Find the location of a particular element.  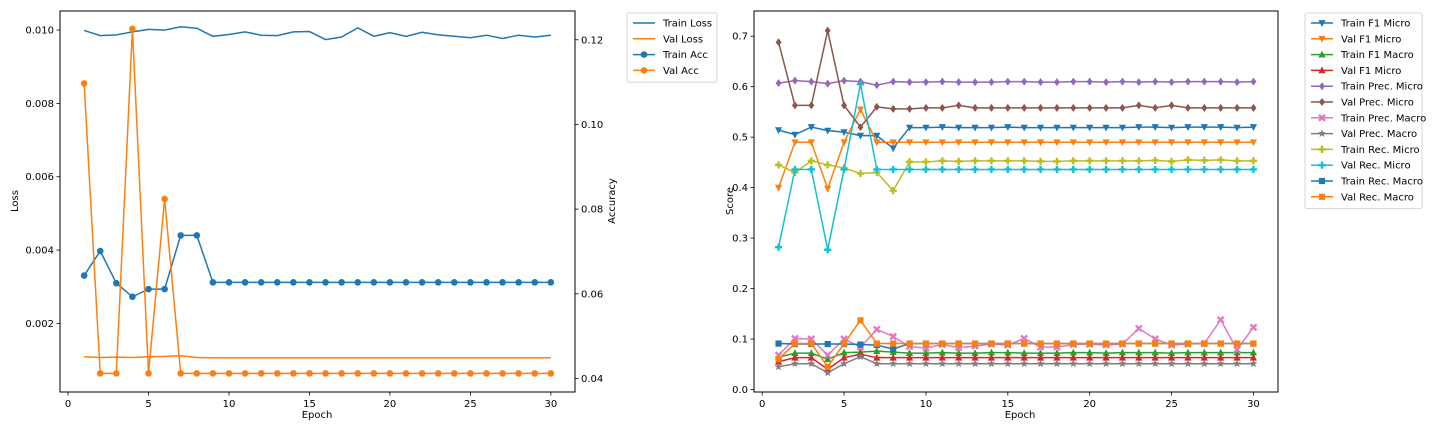

y-tick-label: 0.0 is located at coordinates (740, 390).